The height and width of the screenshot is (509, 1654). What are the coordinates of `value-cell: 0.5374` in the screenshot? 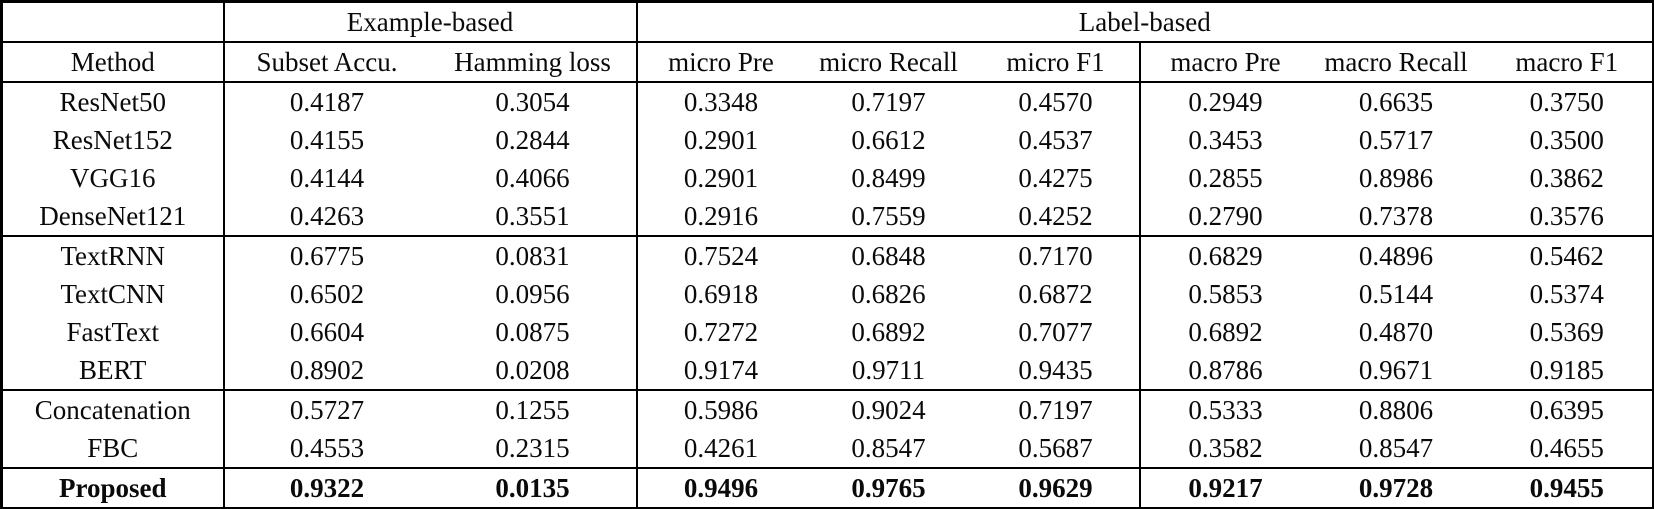 It's located at (1566, 293).